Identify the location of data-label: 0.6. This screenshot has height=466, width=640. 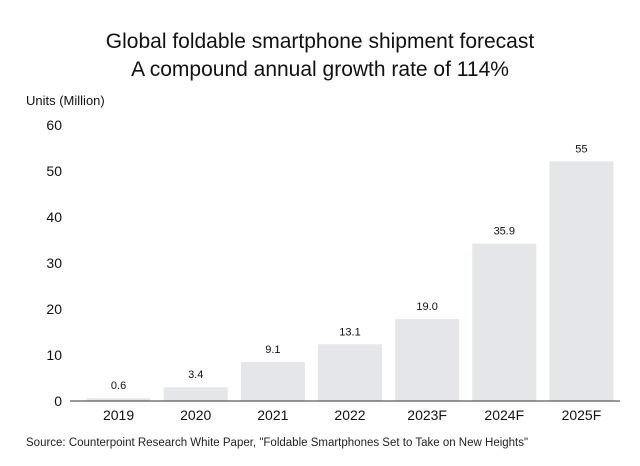
(118, 386).